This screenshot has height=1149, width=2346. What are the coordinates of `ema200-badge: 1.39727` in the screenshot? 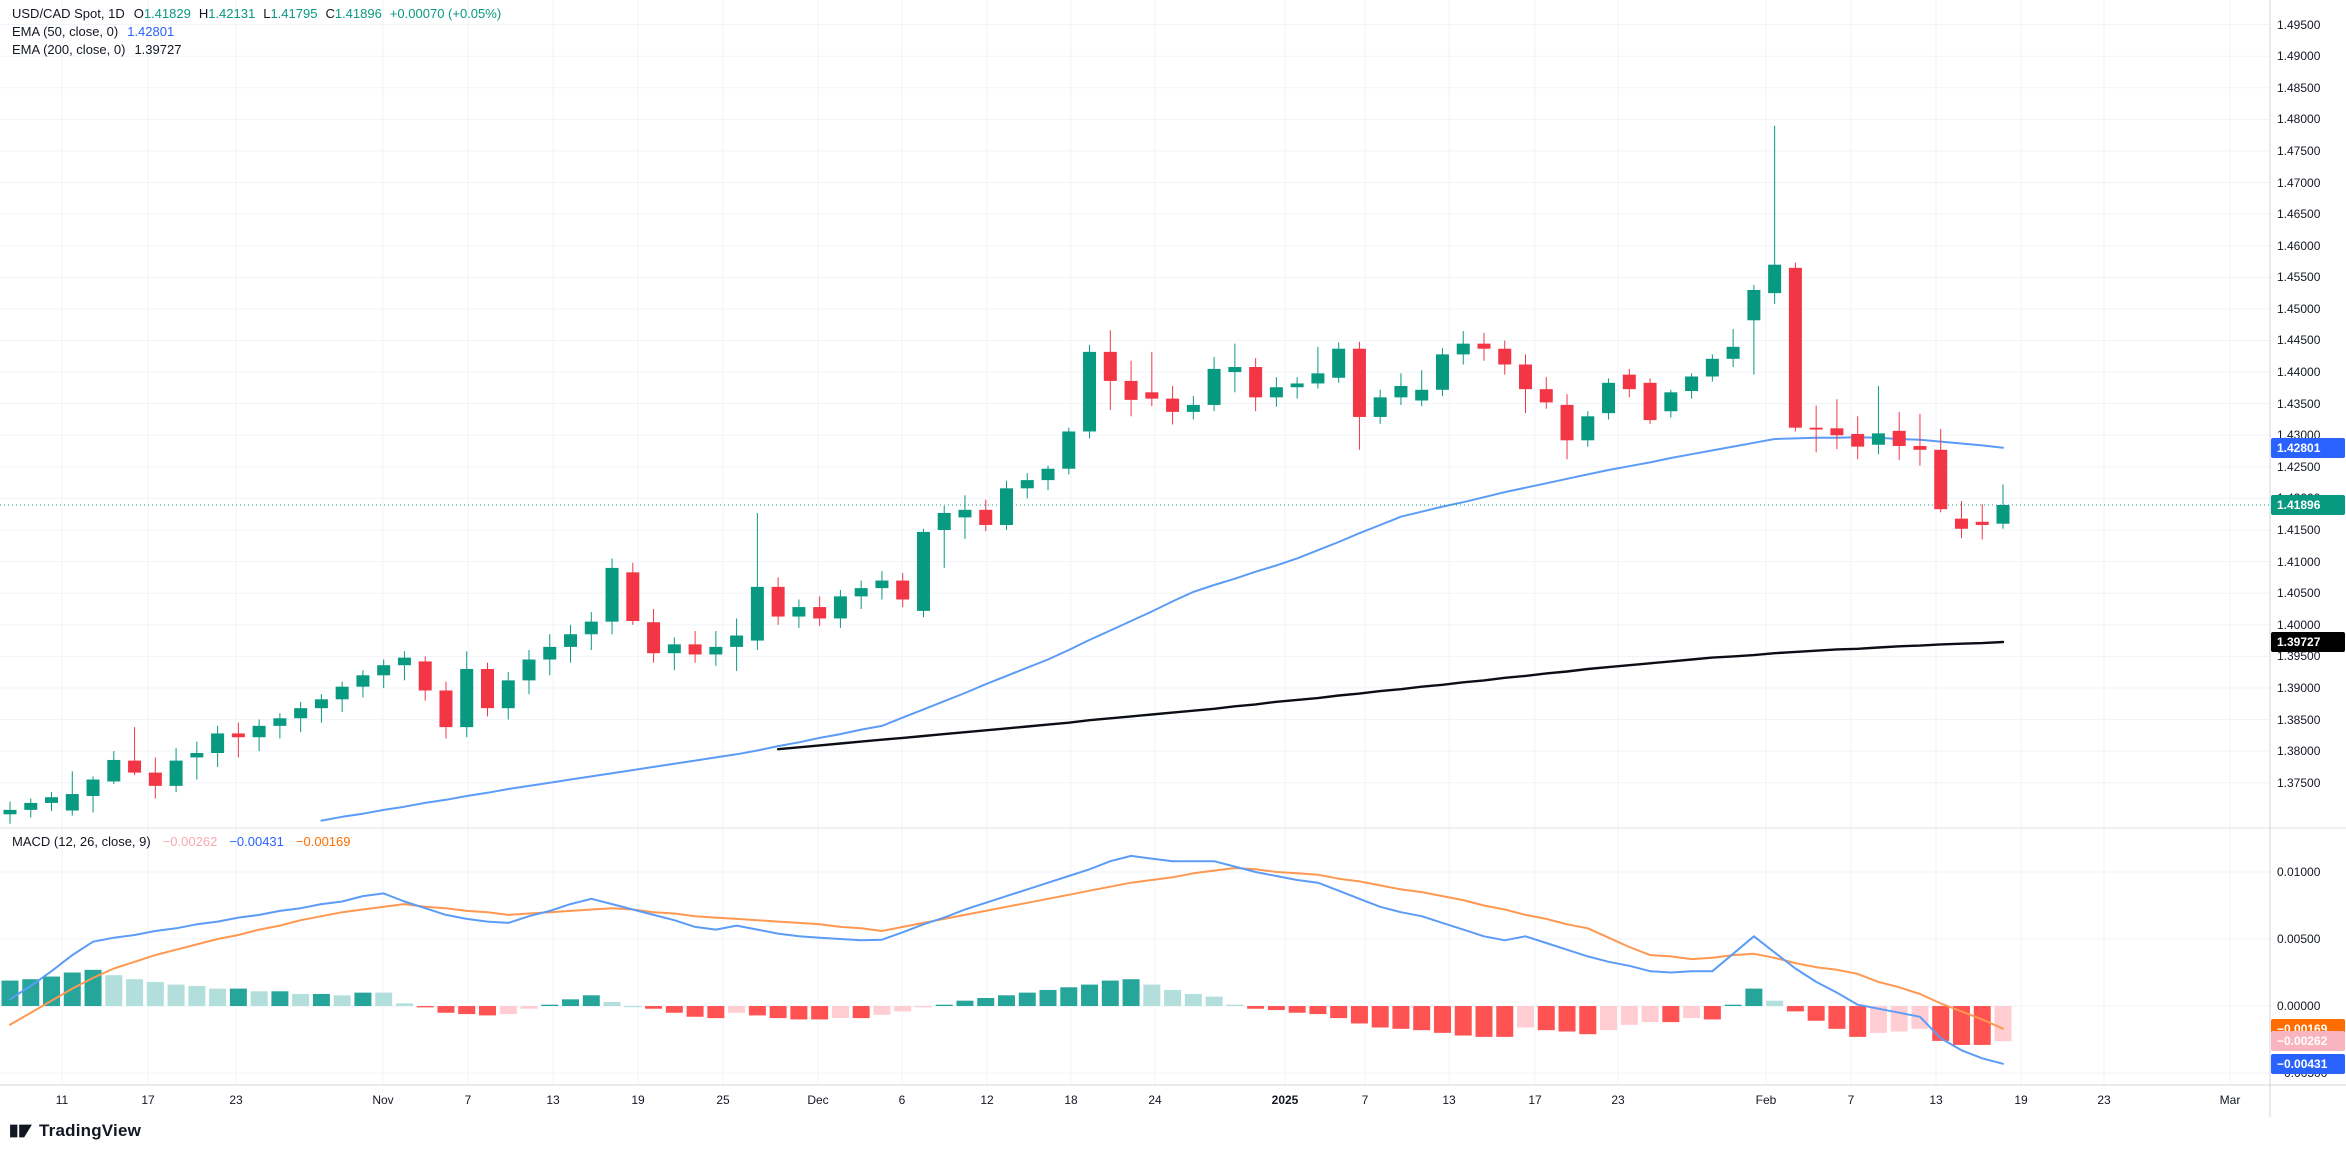 It's located at (2308, 642).